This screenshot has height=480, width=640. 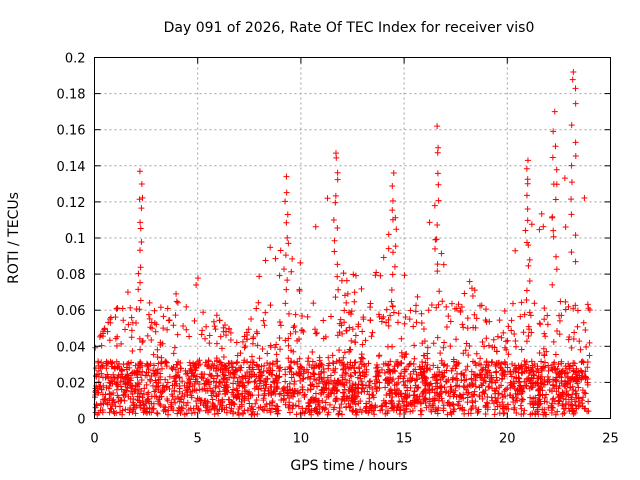 What do you see at coordinates (71, 203) in the screenshot?
I see `y-tick-label: 0.12` at bounding box center [71, 203].